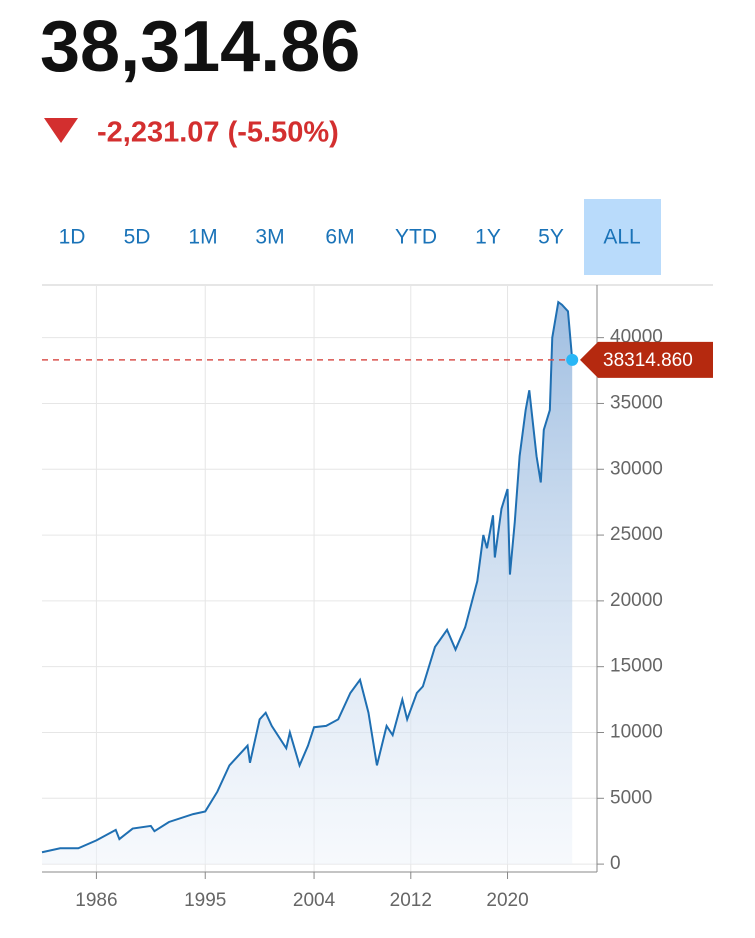 Image resolution: width=755 pixels, height=938 pixels. What do you see at coordinates (202, 237) in the screenshot?
I see `range-button: 1M` at bounding box center [202, 237].